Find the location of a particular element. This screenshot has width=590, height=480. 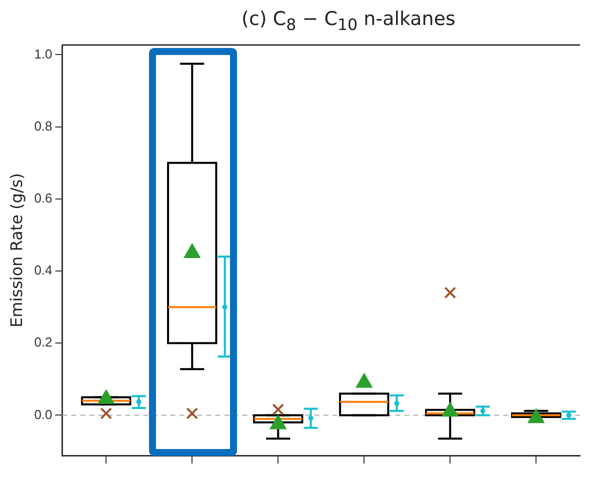

y-tick-label: 0.2 is located at coordinates (43, 342).